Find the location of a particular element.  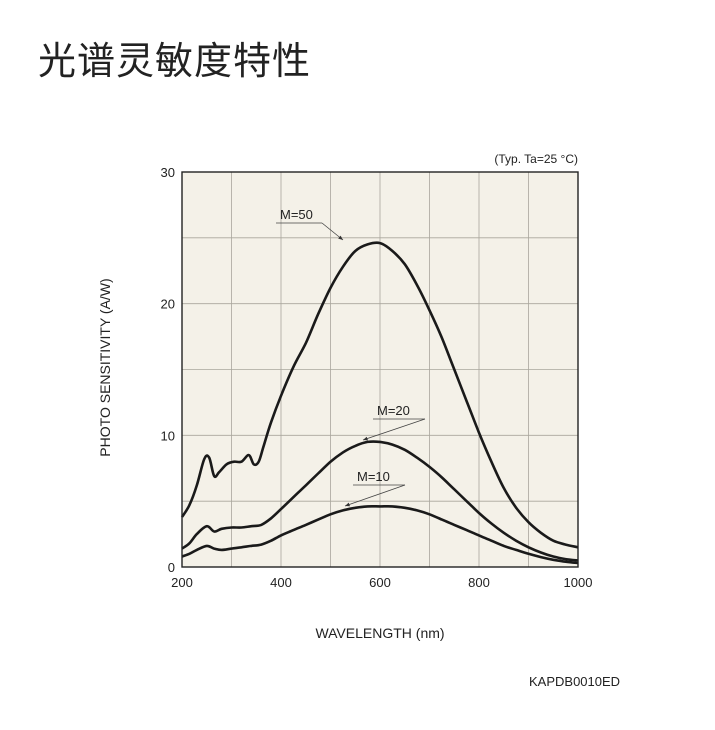

annotation-label: M=20 is located at coordinates (393, 410).